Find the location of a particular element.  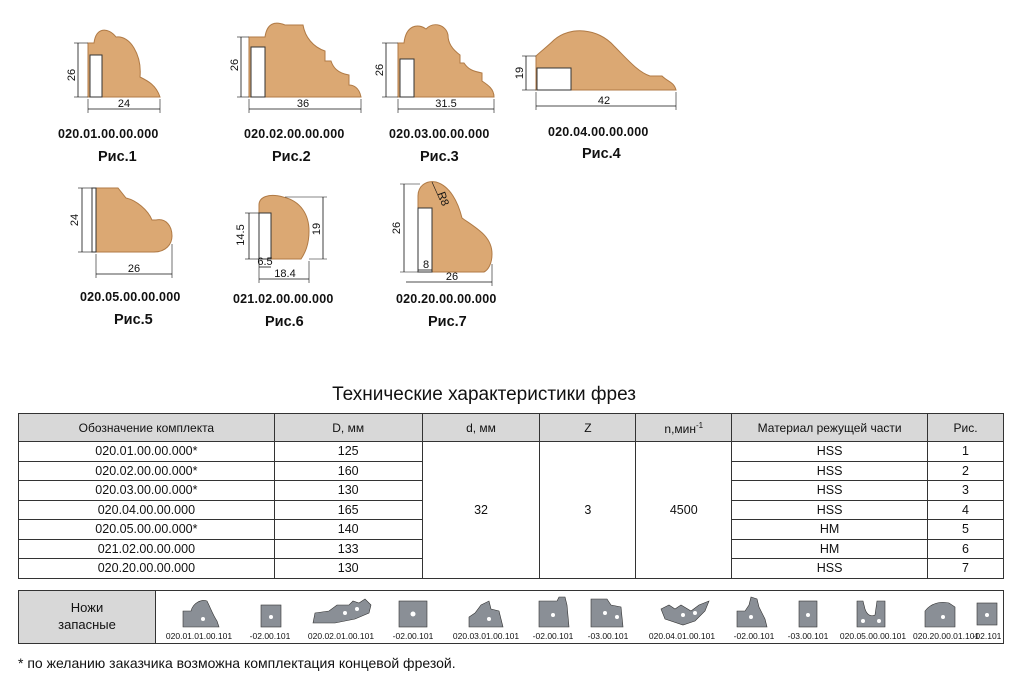

knife-item: 020.01.01.00.101 is located at coordinates (199, 617).